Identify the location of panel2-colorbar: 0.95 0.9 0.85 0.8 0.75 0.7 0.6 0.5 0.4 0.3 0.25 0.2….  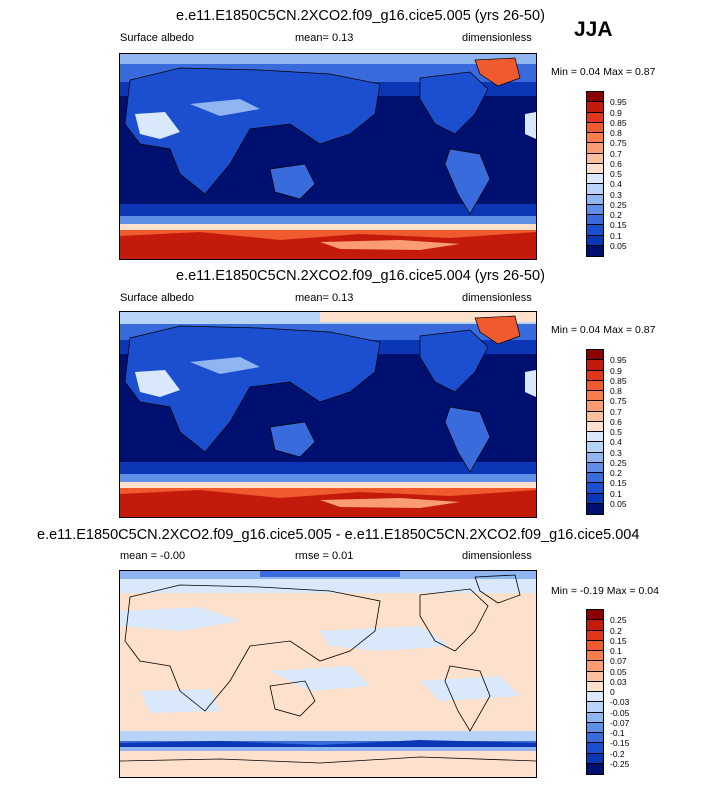
(606, 432).